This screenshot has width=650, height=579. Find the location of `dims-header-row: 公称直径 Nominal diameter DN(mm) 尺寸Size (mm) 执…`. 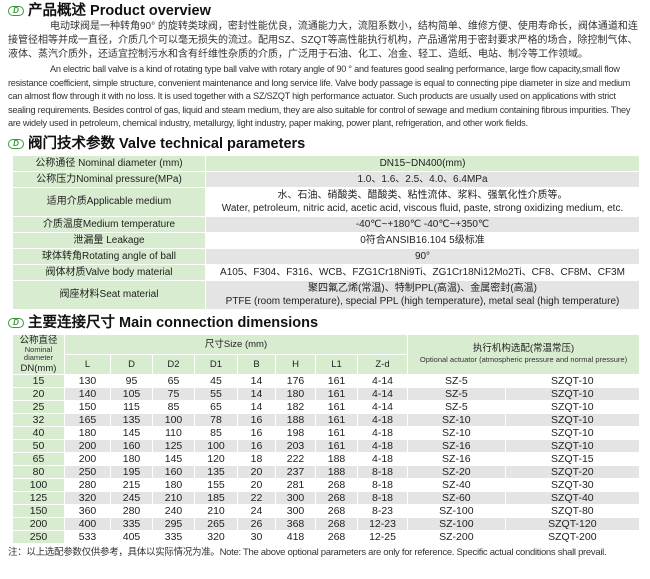

dims-header-row: 公称直径 Nominal diameter DN(mm) 尺寸Size (mm) 执… is located at coordinates (326, 354).